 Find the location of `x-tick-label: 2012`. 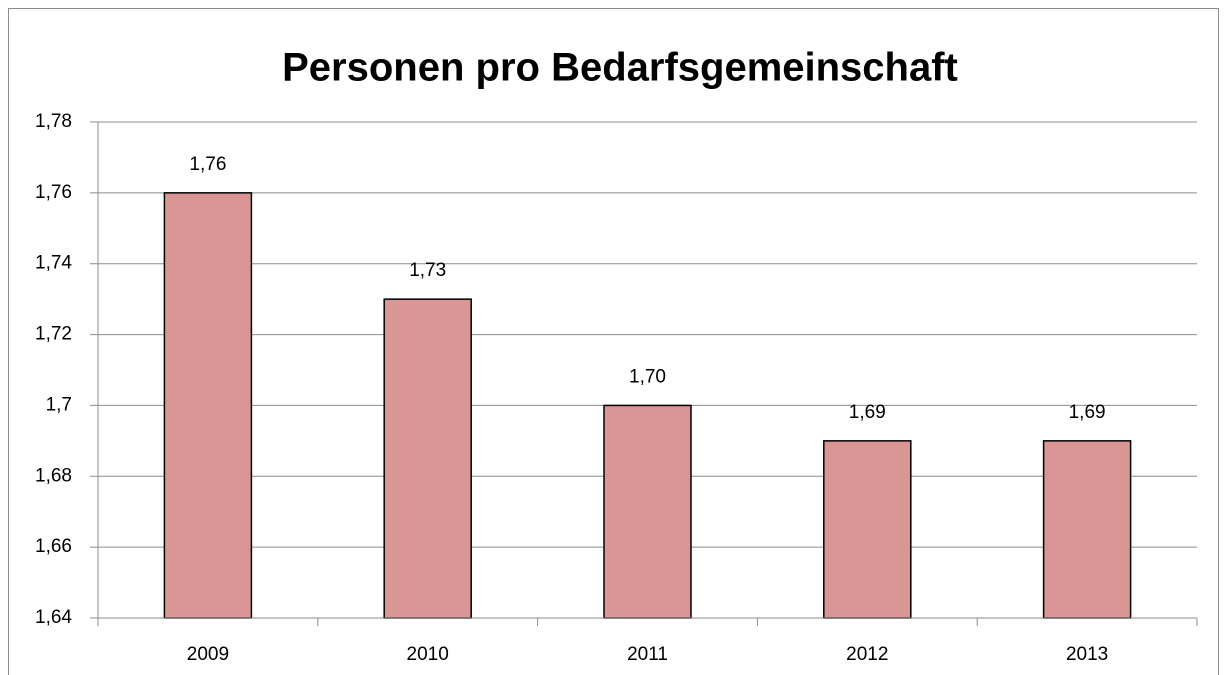

x-tick-label: 2012 is located at coordinates (867, 654).